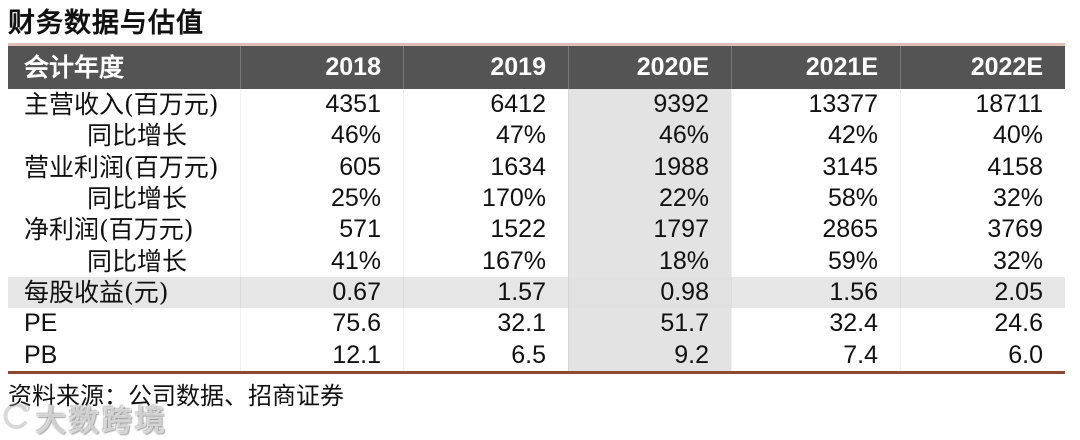 The width and height of the screenshot is (1080, 440). Describe the element at coordinates (124, 293) in the screenshot. I see `row-label: 每股收益(元)` at that location.